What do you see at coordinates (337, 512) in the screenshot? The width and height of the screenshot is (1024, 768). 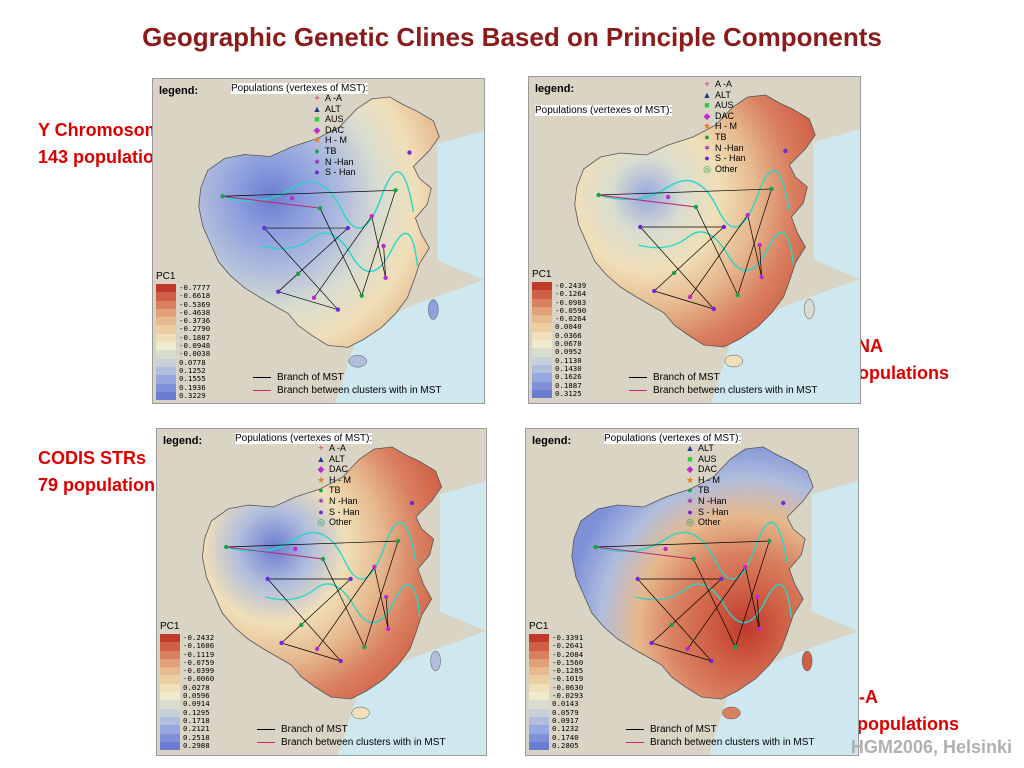 I see `population-legend-item: ● S - Han` at bounding box center [337, 512].